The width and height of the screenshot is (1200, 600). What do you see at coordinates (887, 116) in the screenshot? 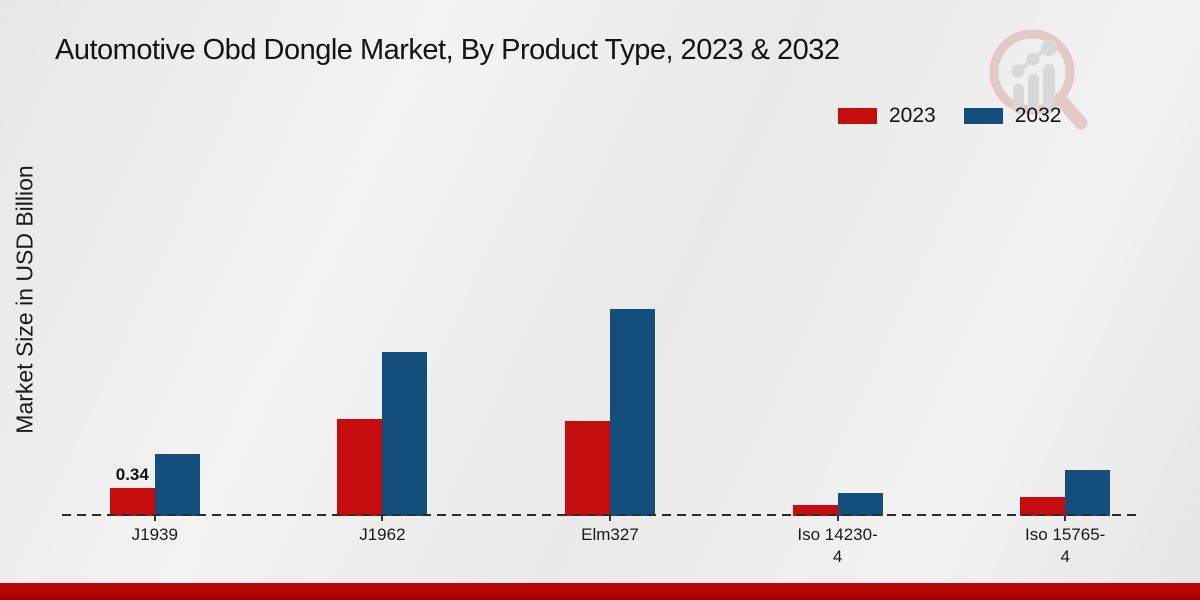
I see `legend-item-2023: 2023` at bounding box center [887, 116].